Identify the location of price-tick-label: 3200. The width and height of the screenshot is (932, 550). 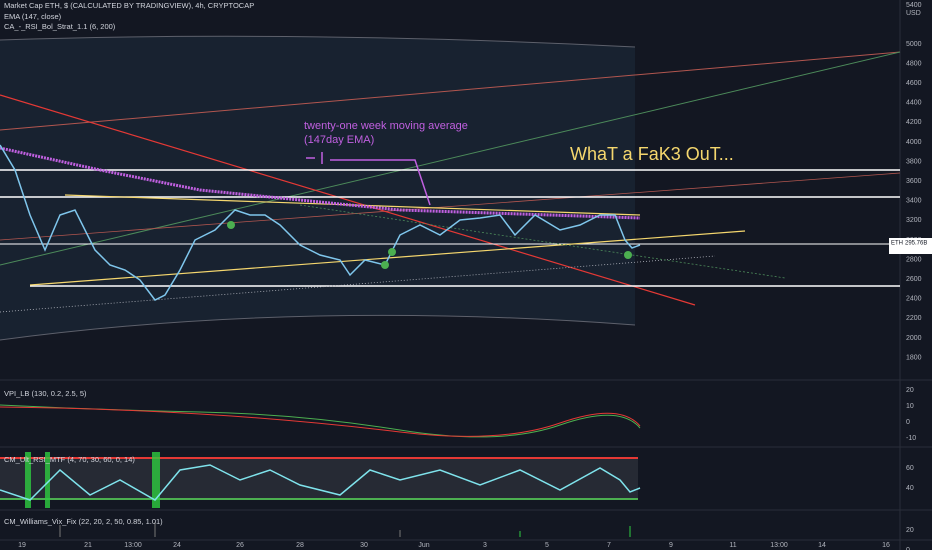
(914, 220).